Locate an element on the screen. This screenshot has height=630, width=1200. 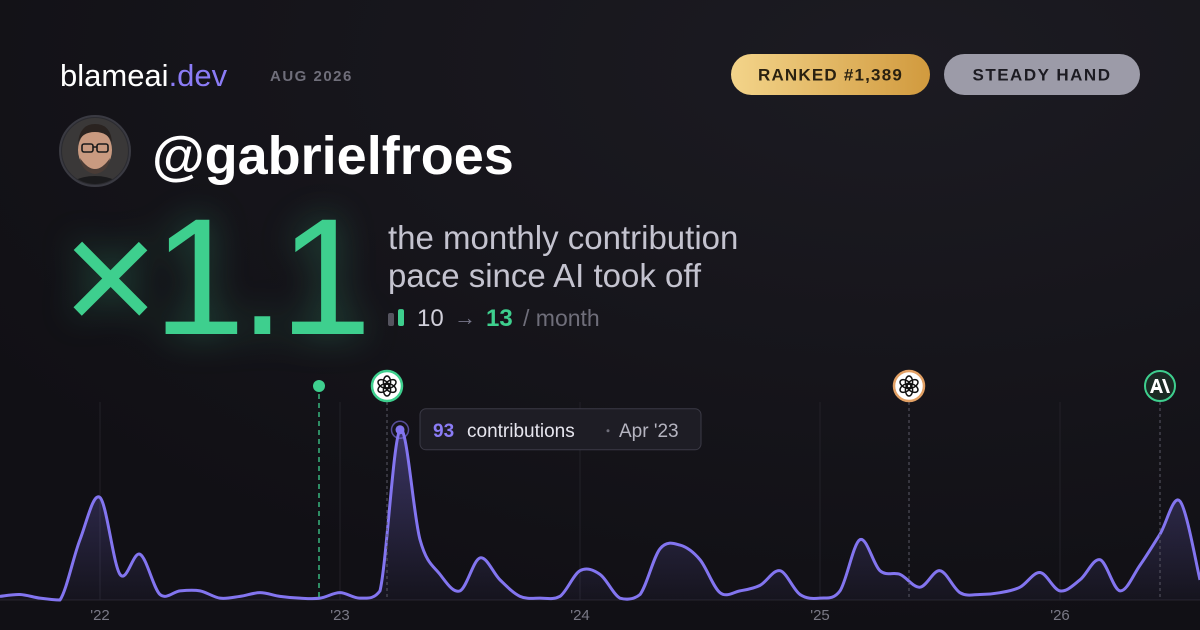
pace-unit: / month is located at coordinates (561, 318).